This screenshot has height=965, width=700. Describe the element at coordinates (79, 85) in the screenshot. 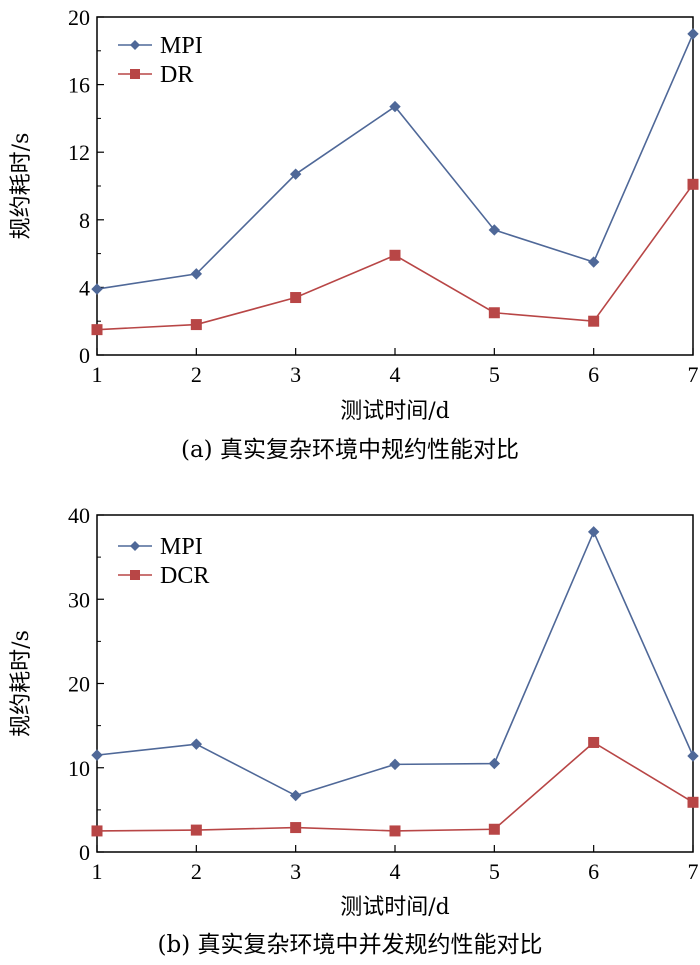

I see `y-tick-label: 16` at that location.